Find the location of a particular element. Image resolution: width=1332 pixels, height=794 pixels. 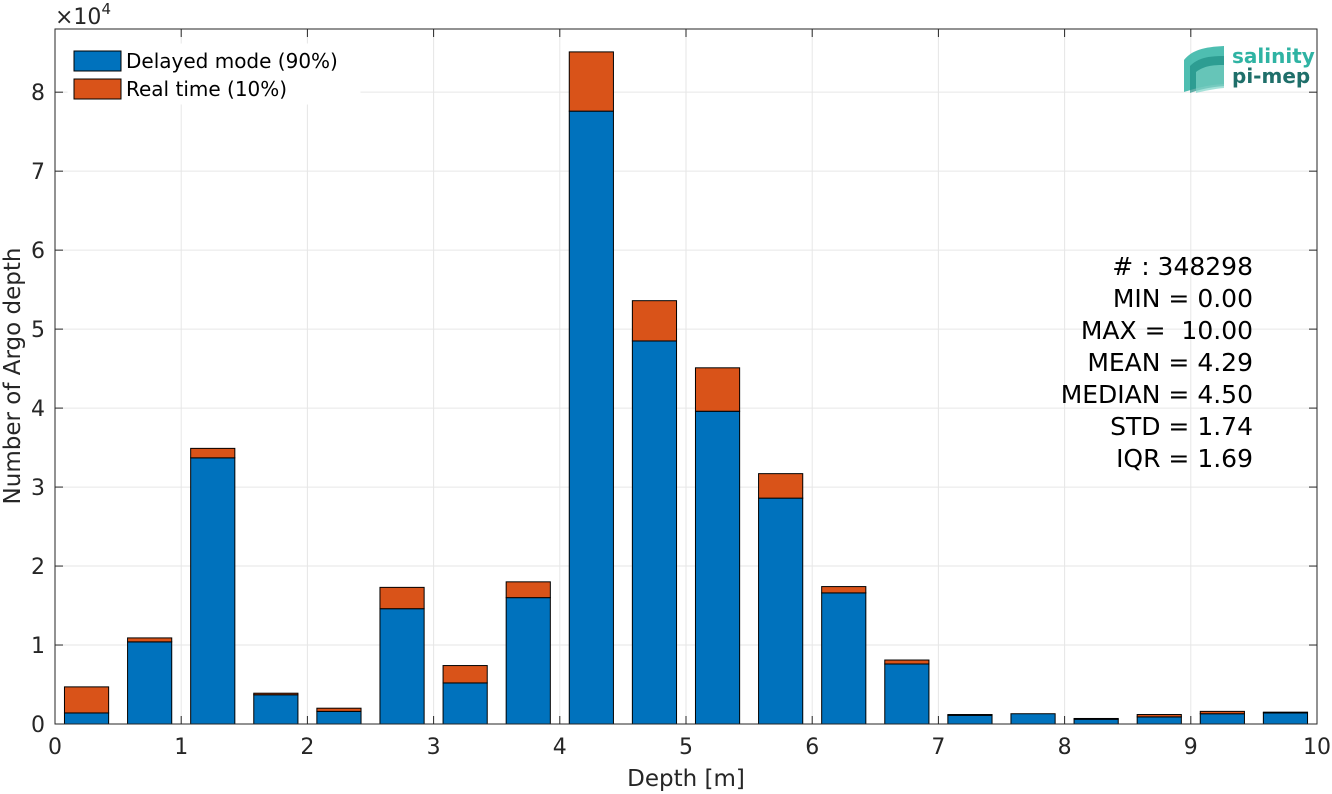

y-tick-label: 0 is located at coordinates (38, 725).